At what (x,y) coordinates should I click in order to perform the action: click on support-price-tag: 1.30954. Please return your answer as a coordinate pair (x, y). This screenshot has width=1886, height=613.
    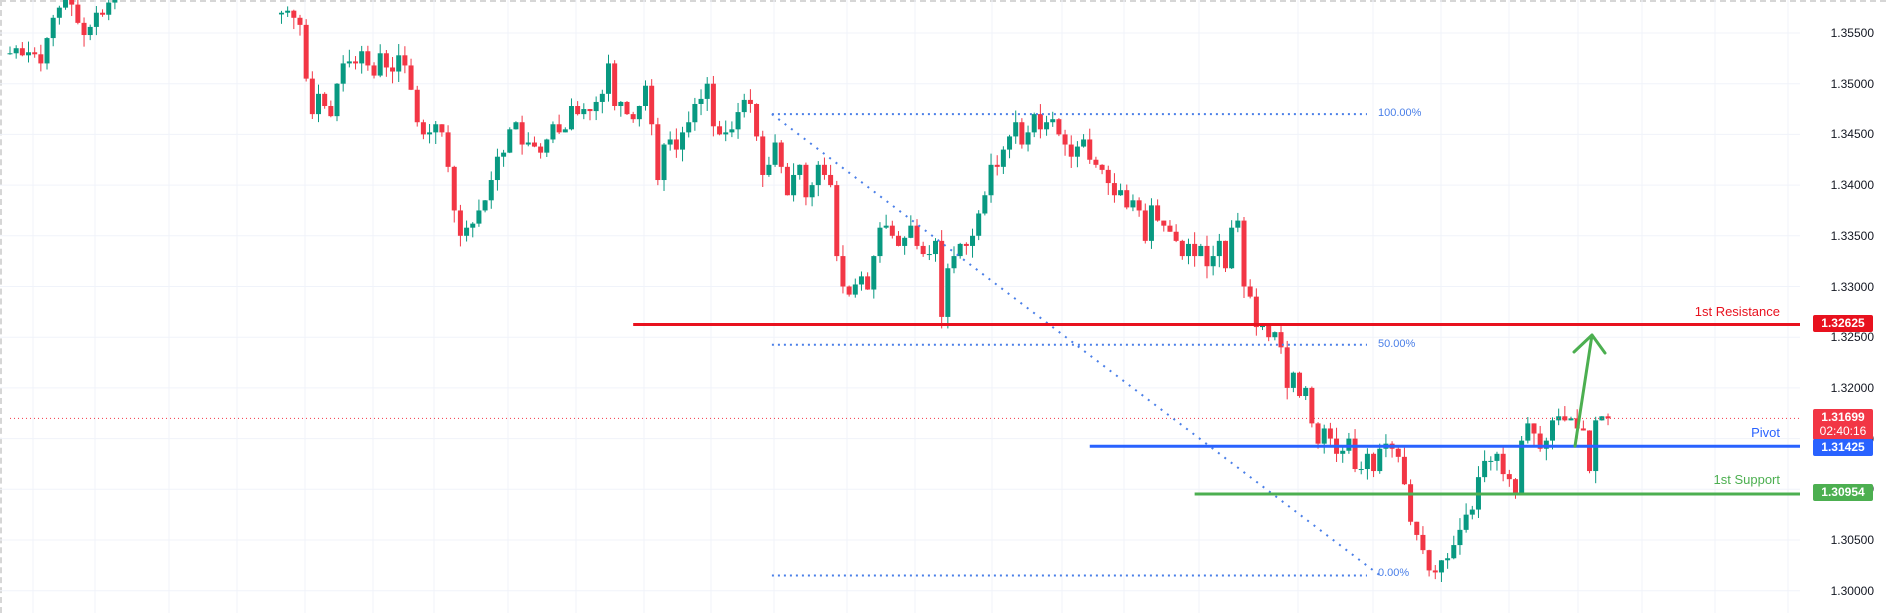
    Looking at the image, I should click on (1843, 492).